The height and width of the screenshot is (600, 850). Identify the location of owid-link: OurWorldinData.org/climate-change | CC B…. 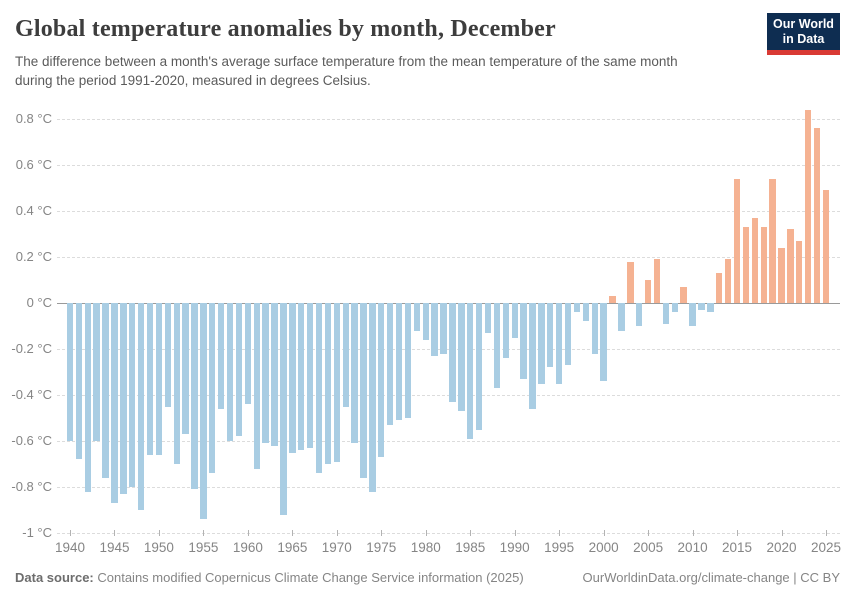
(711, 577).